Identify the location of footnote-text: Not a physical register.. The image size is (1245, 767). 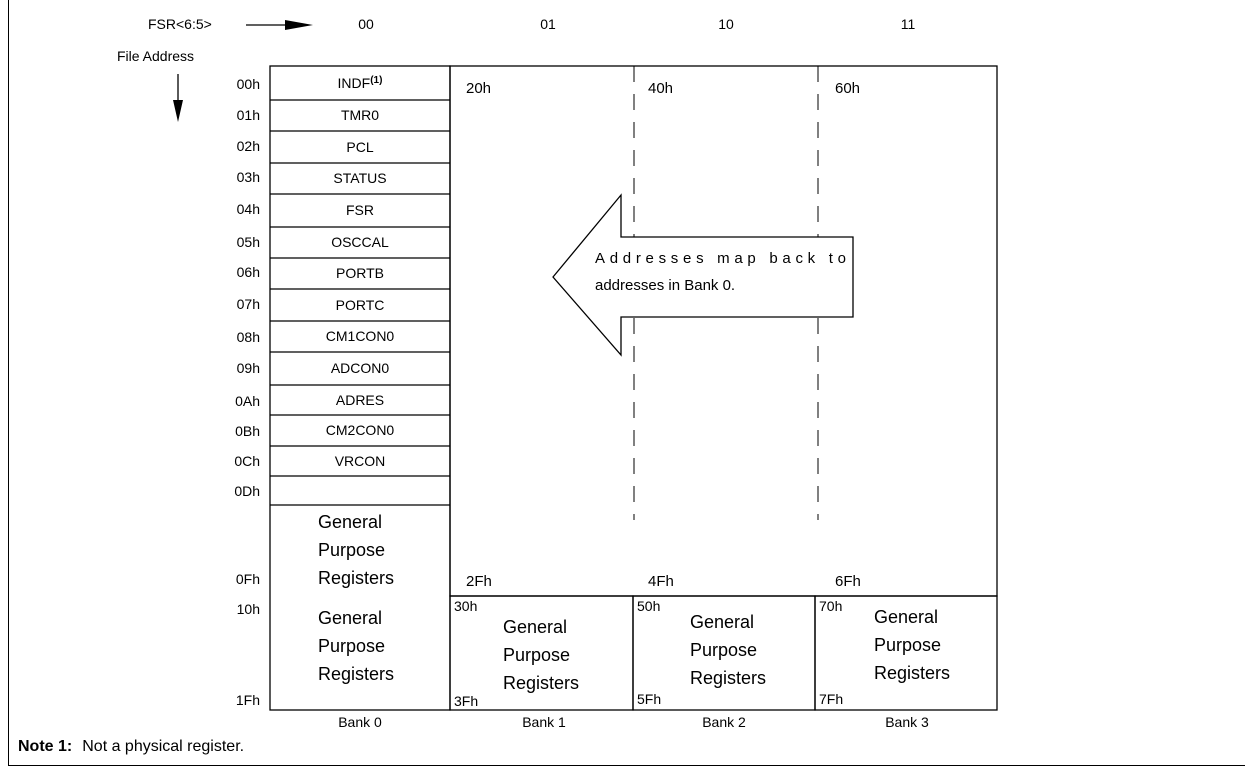
(163, 746).